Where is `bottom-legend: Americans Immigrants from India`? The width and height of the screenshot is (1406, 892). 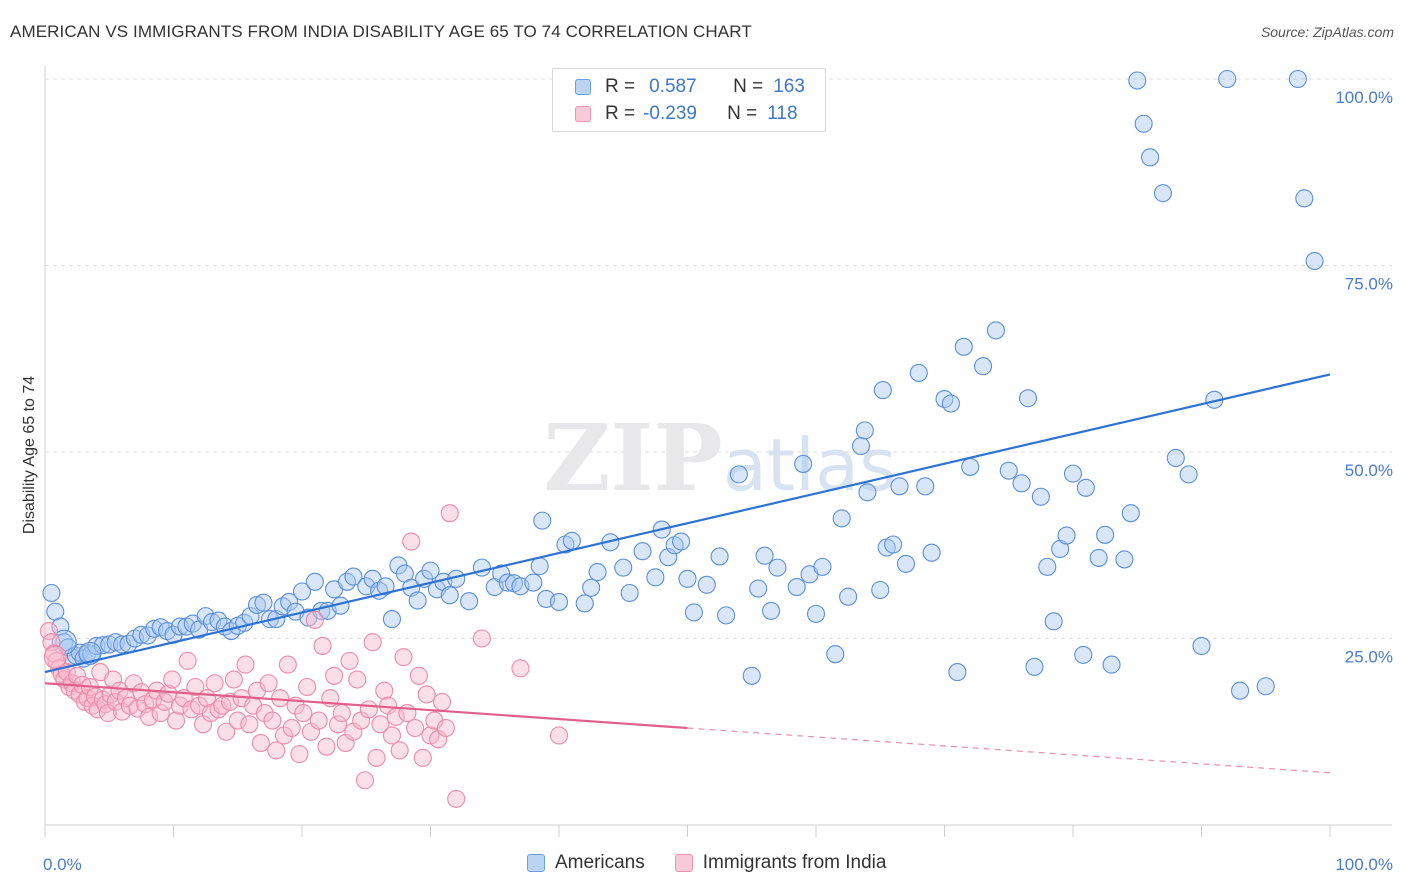
bottom-legend: Americans Immigrants from India is located at coordinates (721, 863).